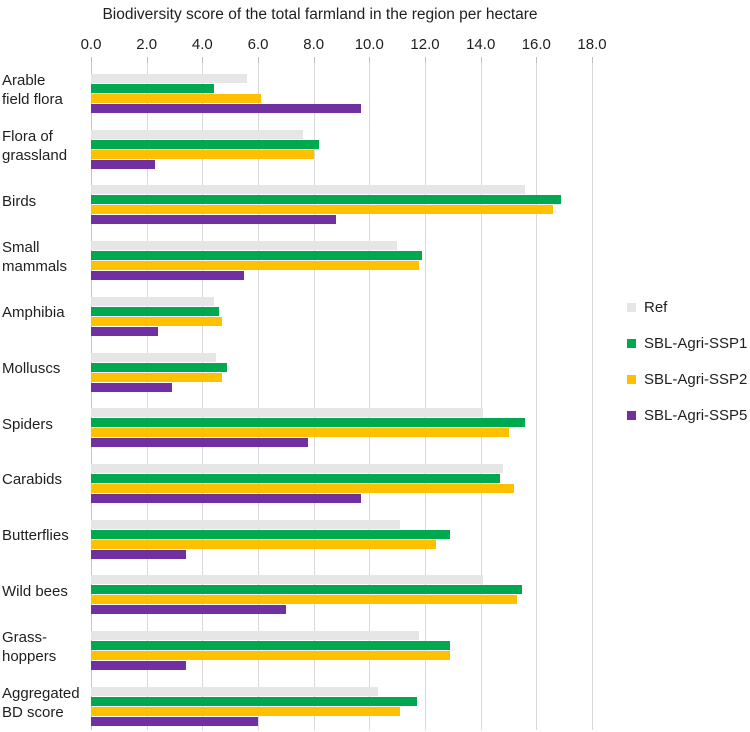 The image size is (750, 732). Describe the element at coordinates (19, 201) in the screenshot. I see `category-label-line: Birds` at that location.